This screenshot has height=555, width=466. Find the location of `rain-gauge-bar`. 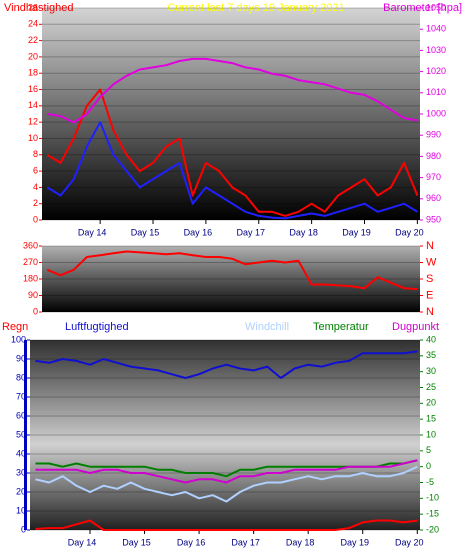

rain-gauge-bar is located at coordinates (25, 435).